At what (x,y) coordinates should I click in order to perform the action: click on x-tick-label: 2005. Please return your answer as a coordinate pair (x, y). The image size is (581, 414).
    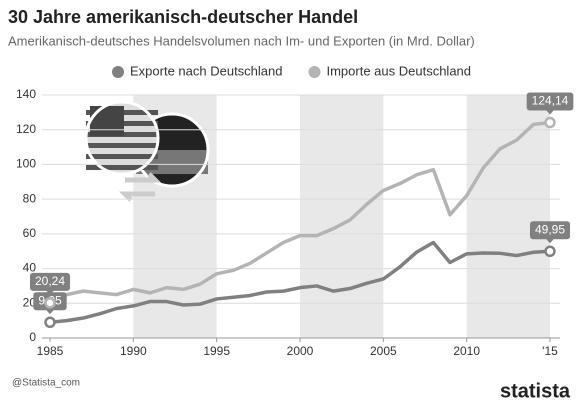
    Looking at the image, I should click on (383, 351).